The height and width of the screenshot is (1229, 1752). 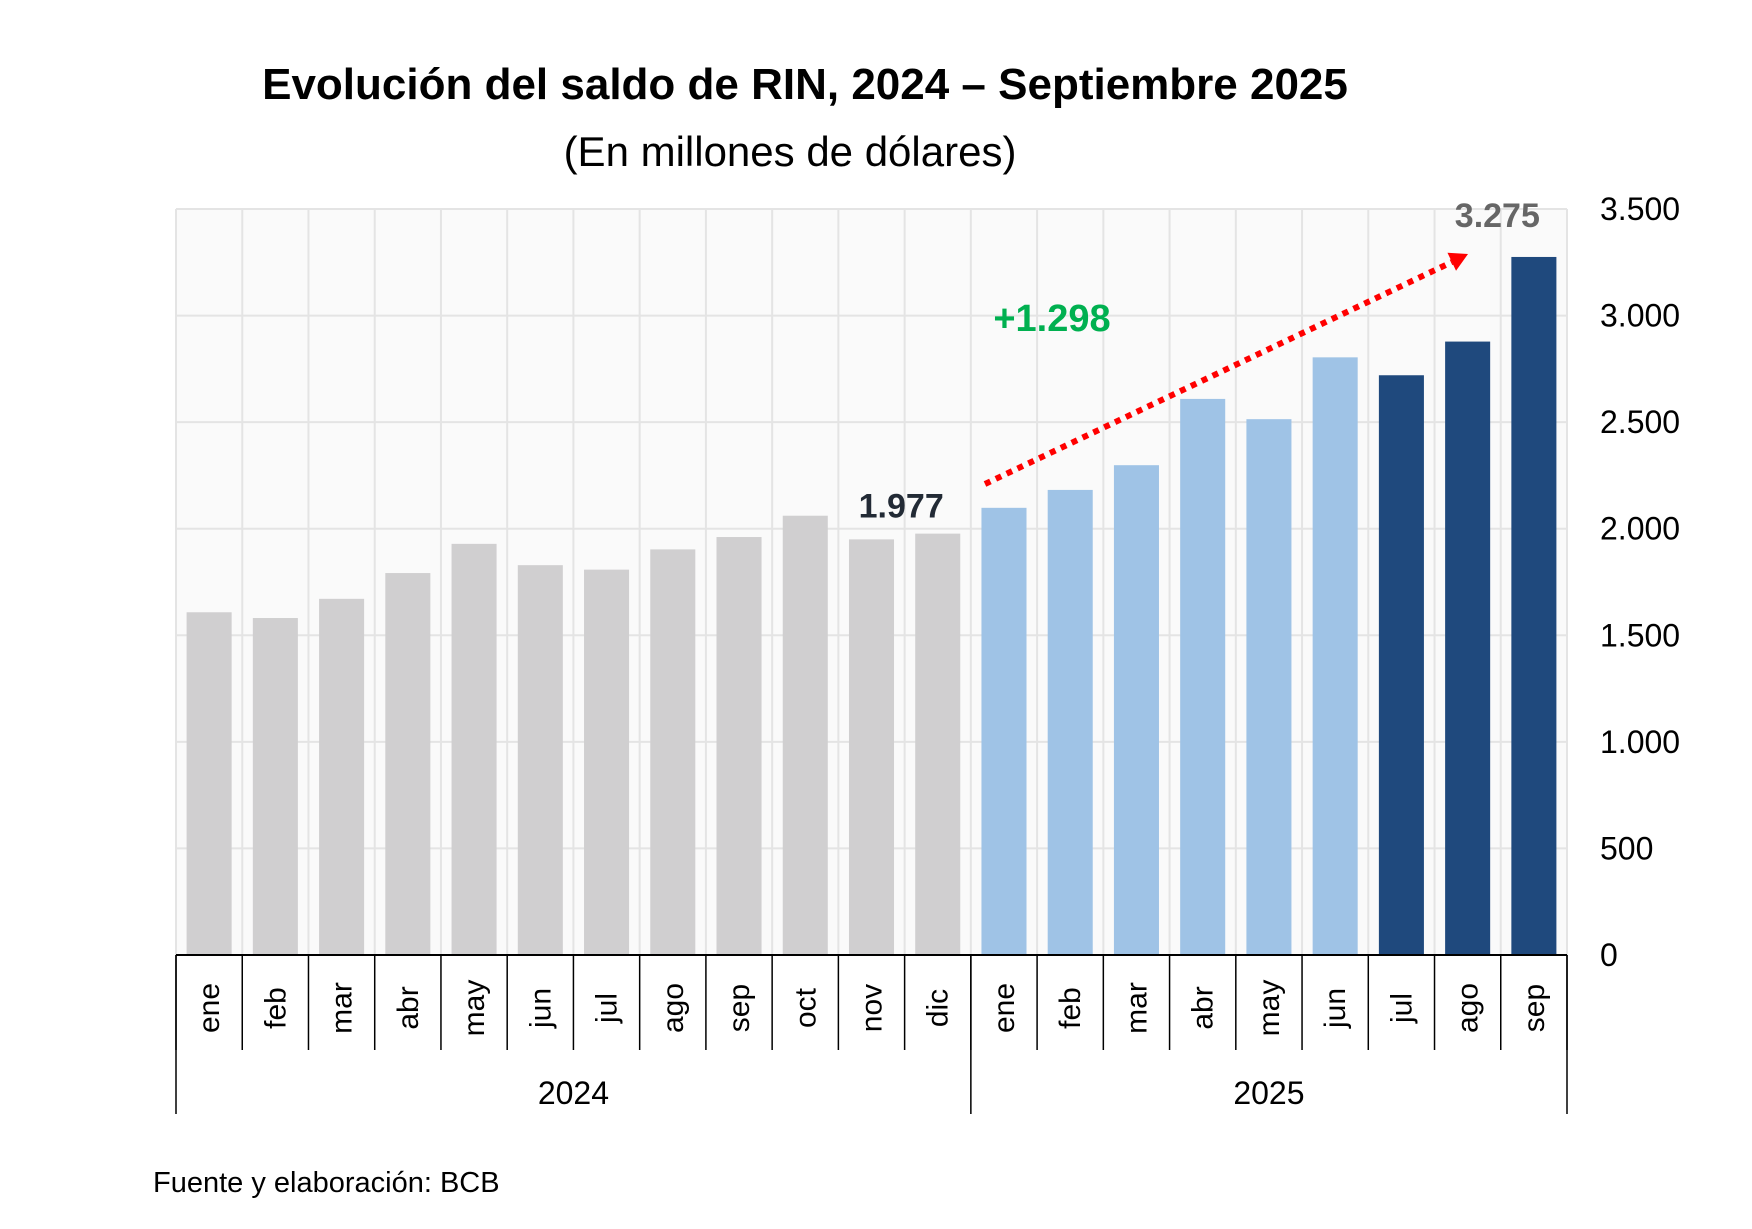 What do you see at coordinates (938, 744) in the screenshot?
I see `bar-dic` at bounding box center [938, 744].